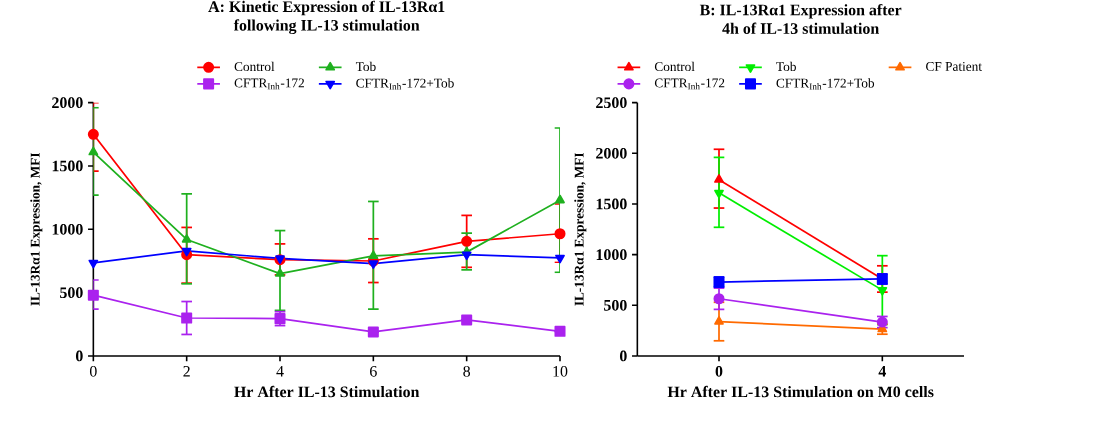  Describe the element at coordinates (327, 392) in the screenshot. I see `x-axis-title: Hr After IL-13 Stimulation` at that location.